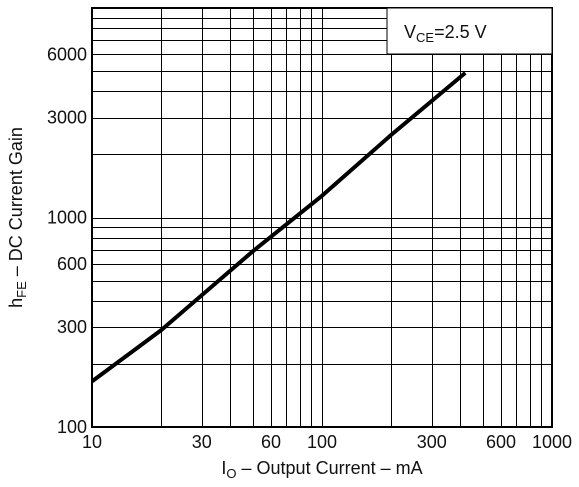 This screenshot has width=579, height=487. Describe the element at coordinates (445, 33) in the screenshot. I see `vce-annotation-text: VCE=2.5 V` at that location.